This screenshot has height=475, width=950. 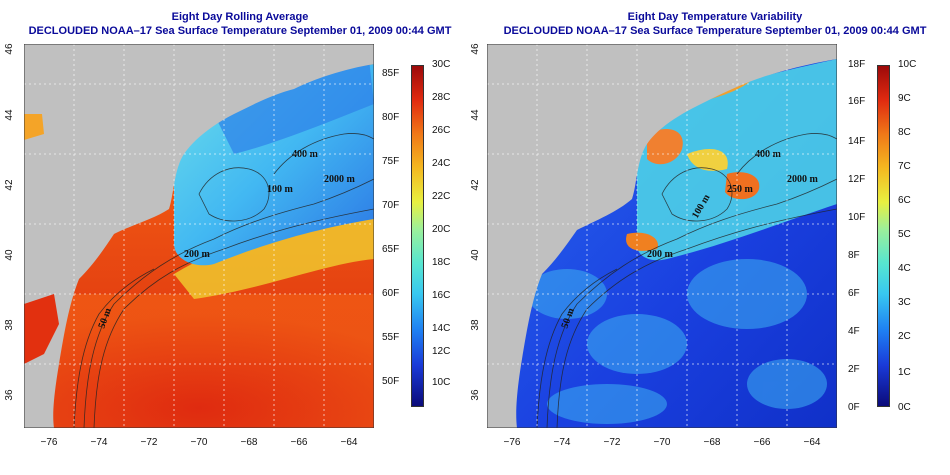 I want to click on fahrenheit-tick: 6F, so click(x=854, y=293).